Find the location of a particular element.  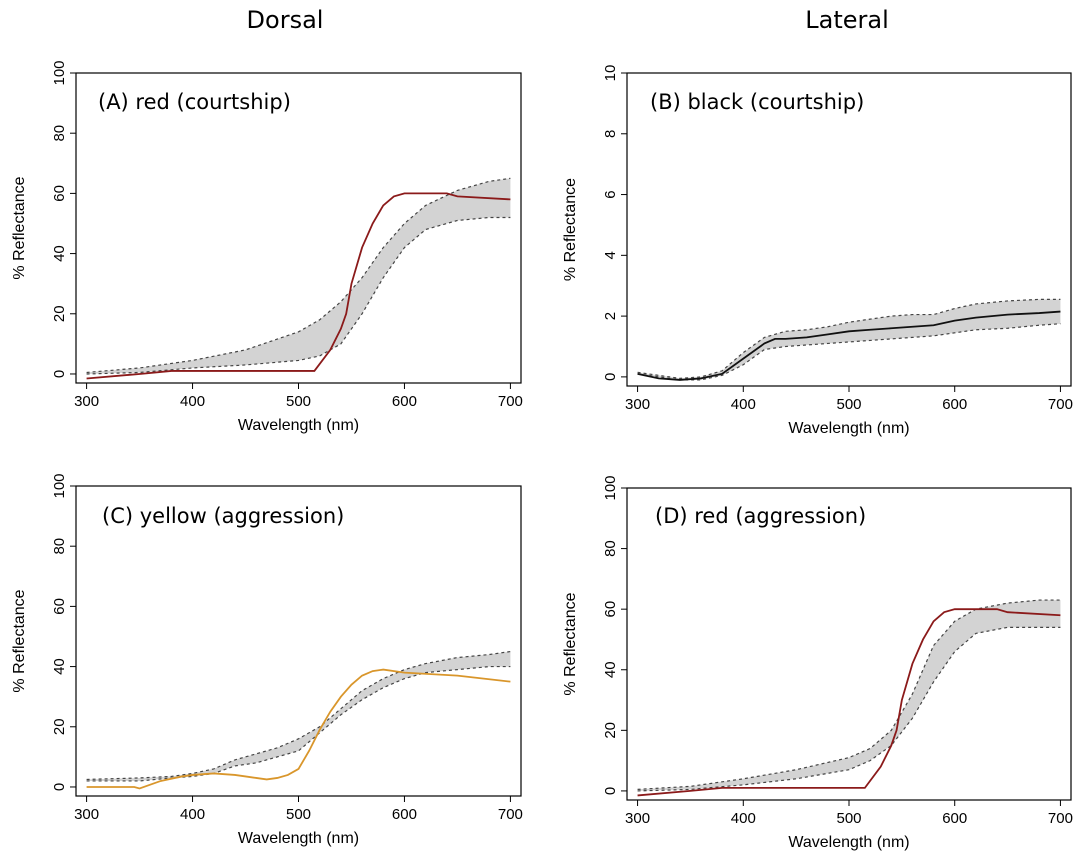

dorsal-header: Dorsal is located at coordinates (285, 20).